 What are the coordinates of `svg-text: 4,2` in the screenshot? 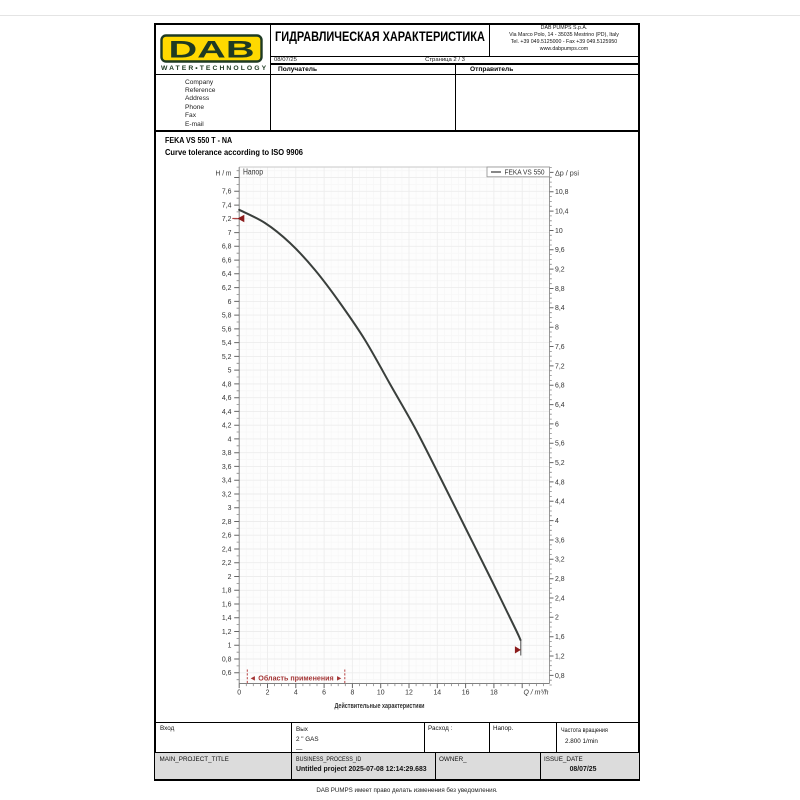 It's located at (227, 426).